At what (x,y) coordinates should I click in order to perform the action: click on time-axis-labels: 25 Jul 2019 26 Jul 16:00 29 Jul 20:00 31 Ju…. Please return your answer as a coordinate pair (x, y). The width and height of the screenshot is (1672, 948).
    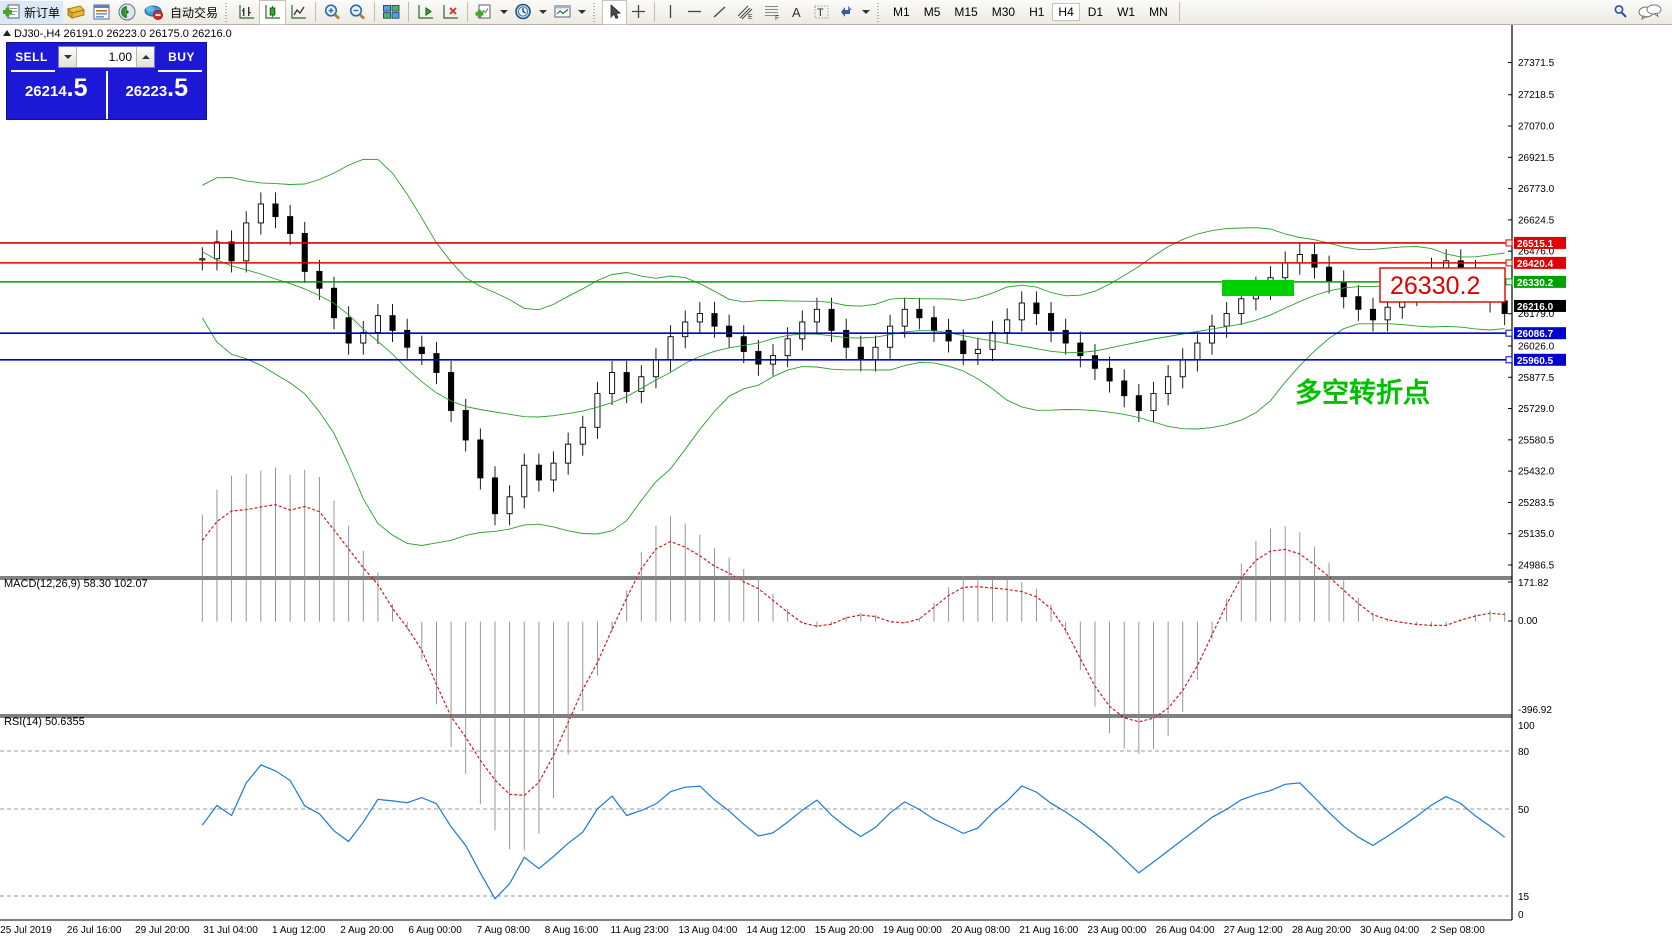
    Looking at the image, I should click on (742, 930).